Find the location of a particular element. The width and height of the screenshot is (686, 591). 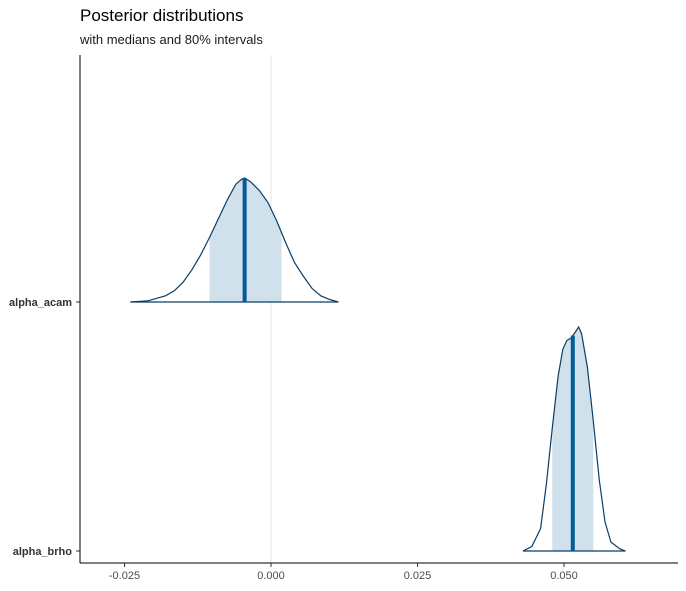

x-tick-label: 0.000 is located at coordinates (271, 576).